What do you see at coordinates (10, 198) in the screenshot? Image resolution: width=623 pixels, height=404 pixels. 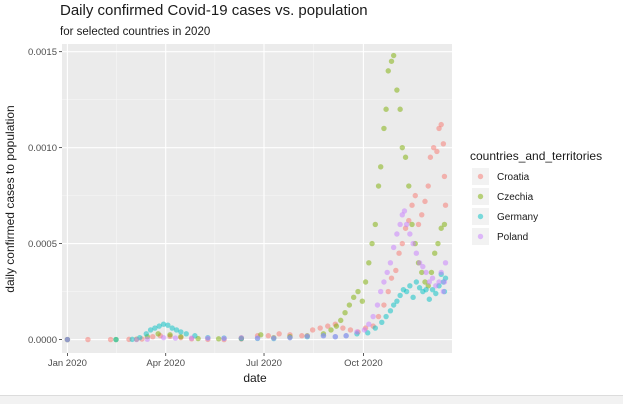 I see `y-axis-title: daily confirmed cases to population` at bounding box center [10, 198].